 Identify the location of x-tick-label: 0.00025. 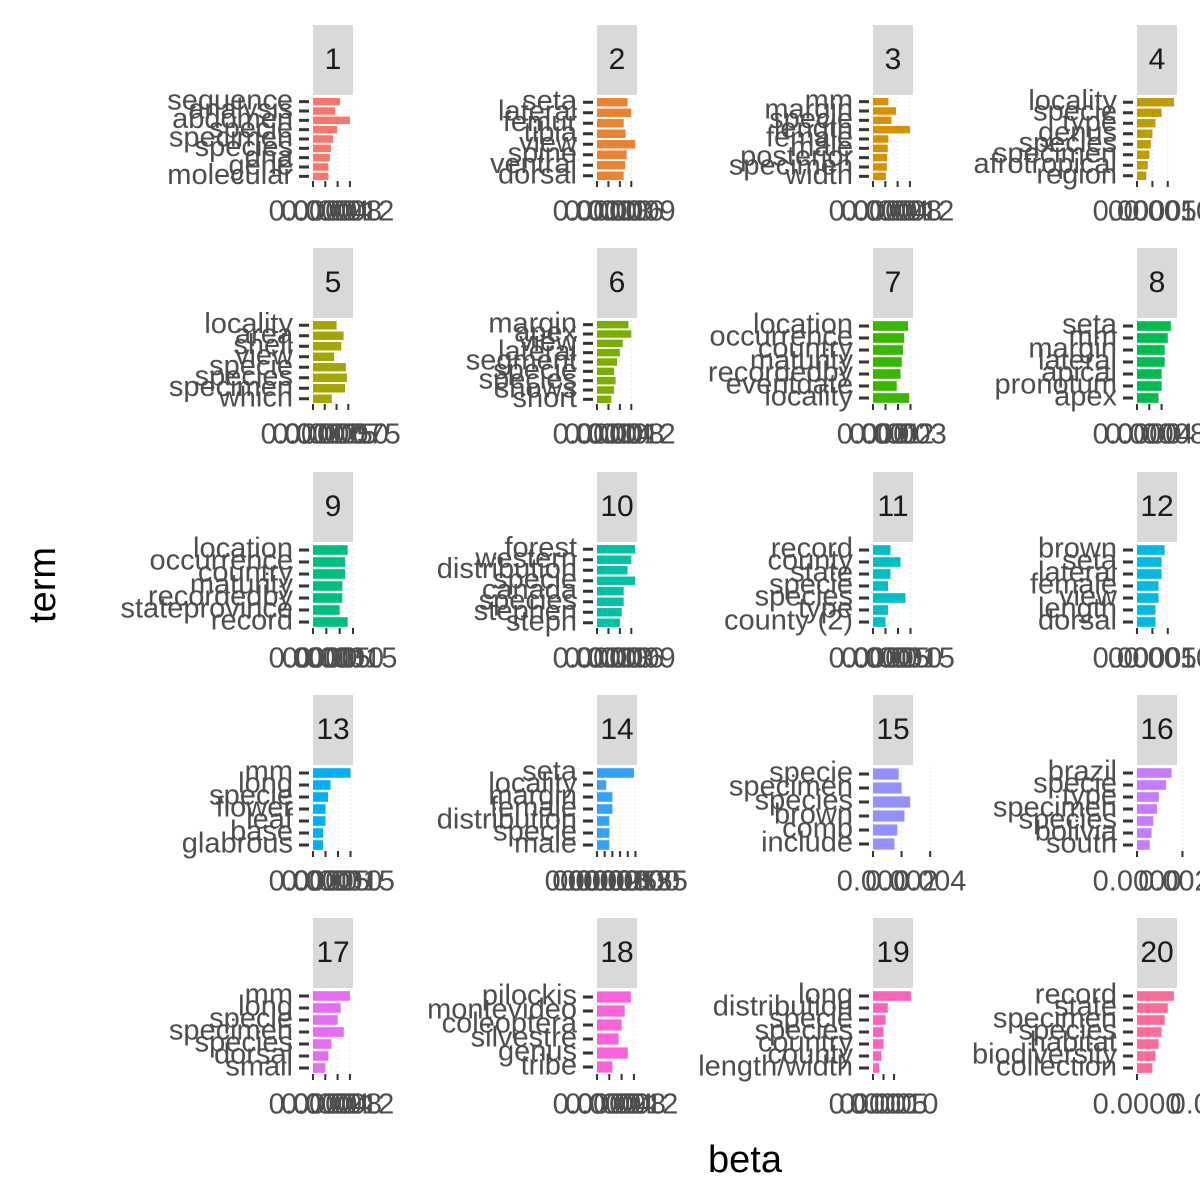
(324, 435).